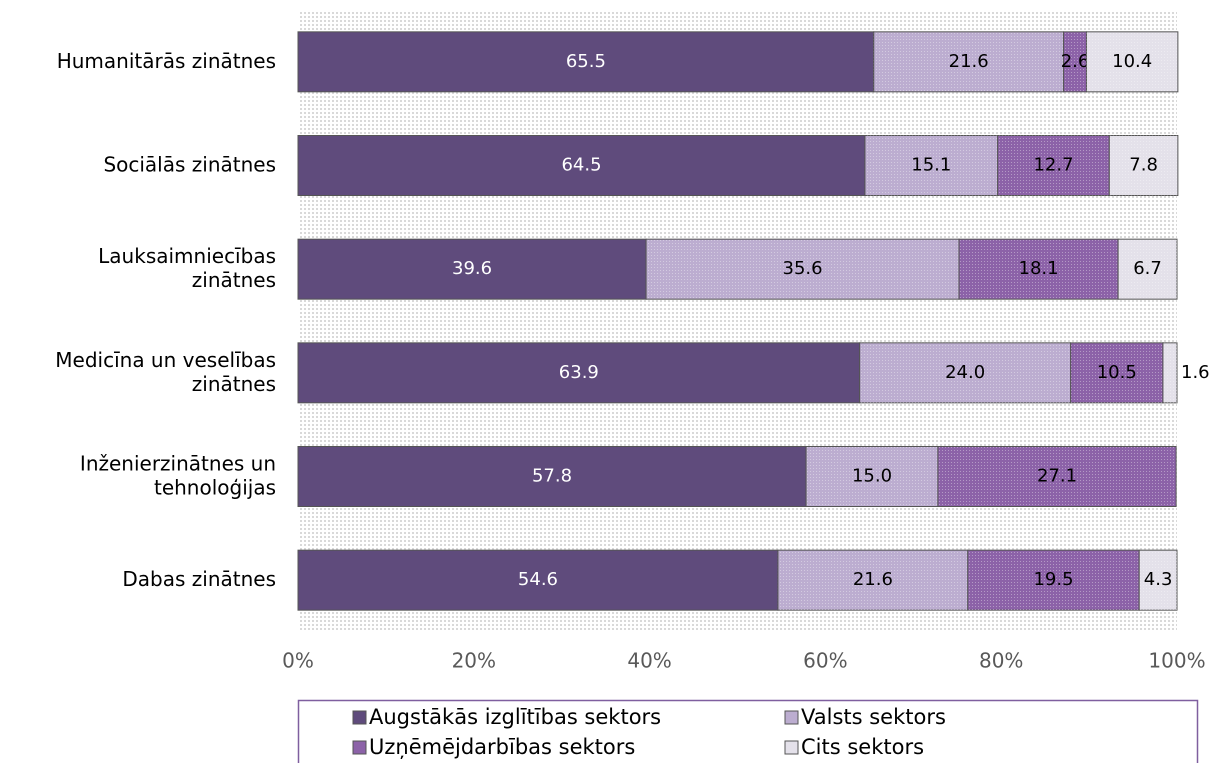  Describe the element at coordinates (178, 475) in the screenshot. I see `y-tick-label: Inženierzinātnes un tehnoloģijas` at that location.